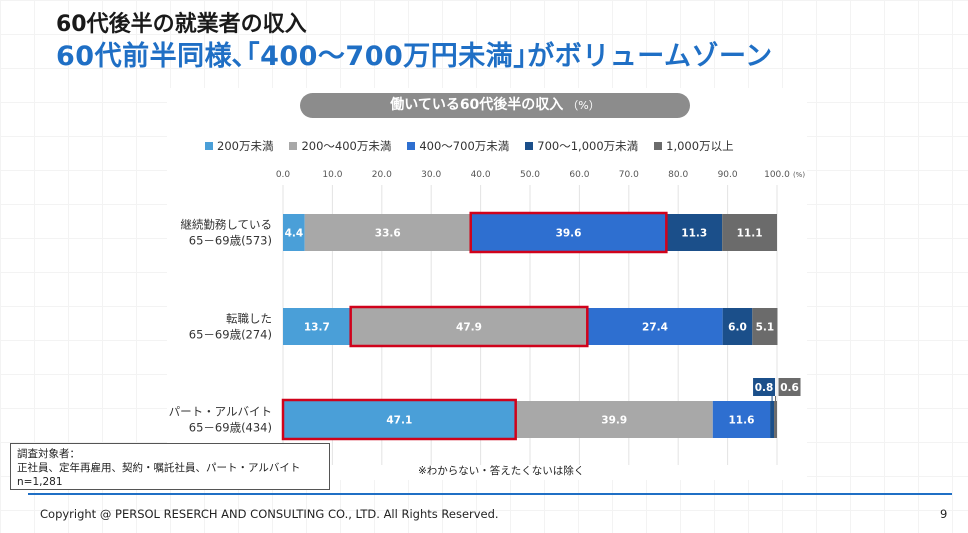 This screenshot has height=533, width=968. I want to click on category-label-line2: 65－69歳(274), so click(230, 335).